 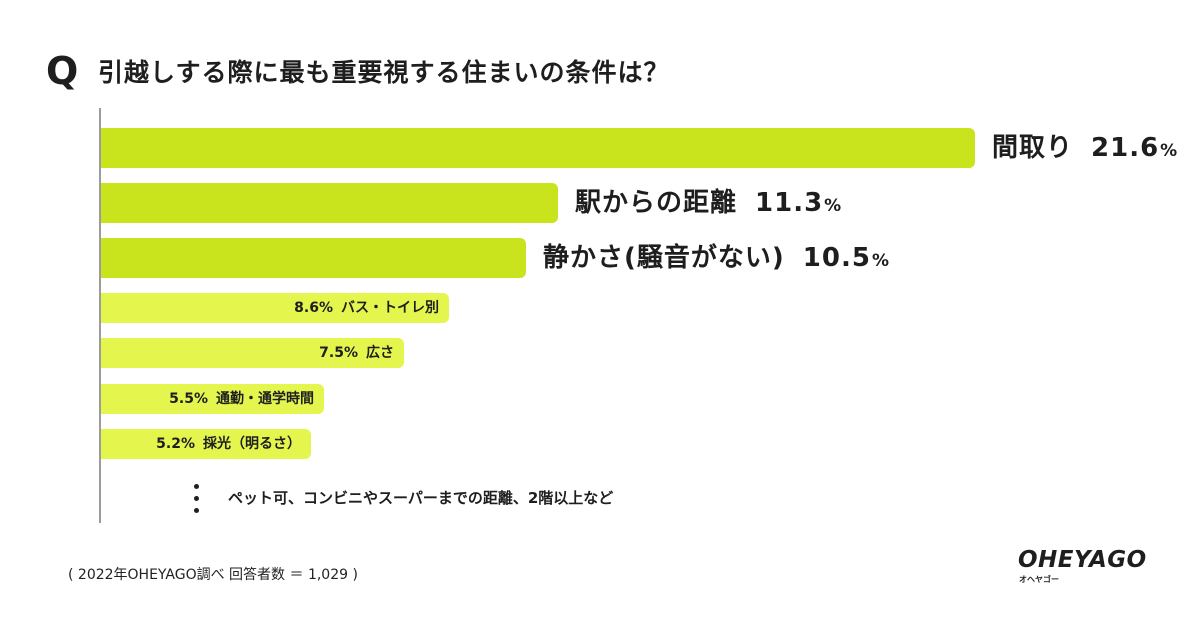 What do you see at coordinates (656, 203) in the screenshot?
I see `bar-name: 駅からの距離` at bounding box center [656, 203].